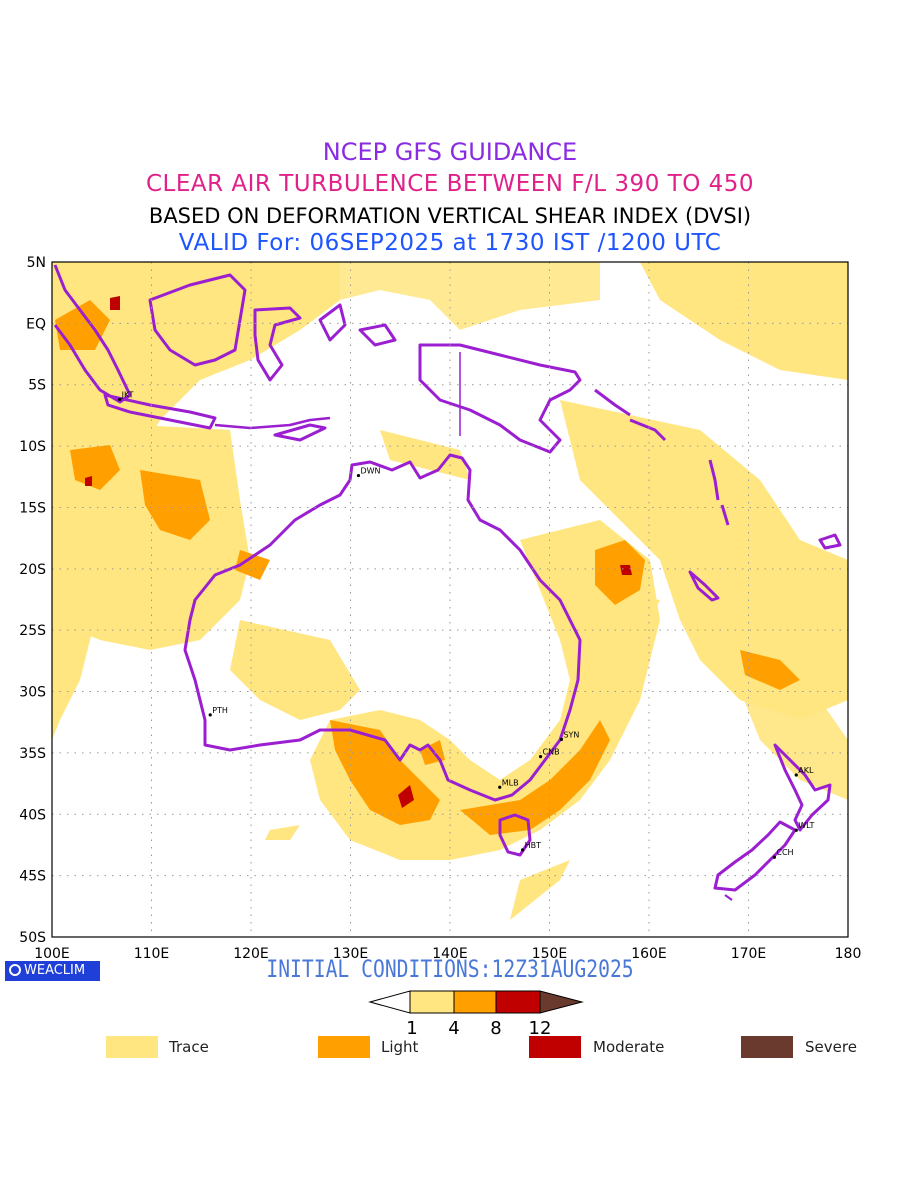 This screenshot has width=900, height=1200. Describe the element at coordinates (36, 263) in the screenshot. I see `lat-tick-label: 5N` at that location.